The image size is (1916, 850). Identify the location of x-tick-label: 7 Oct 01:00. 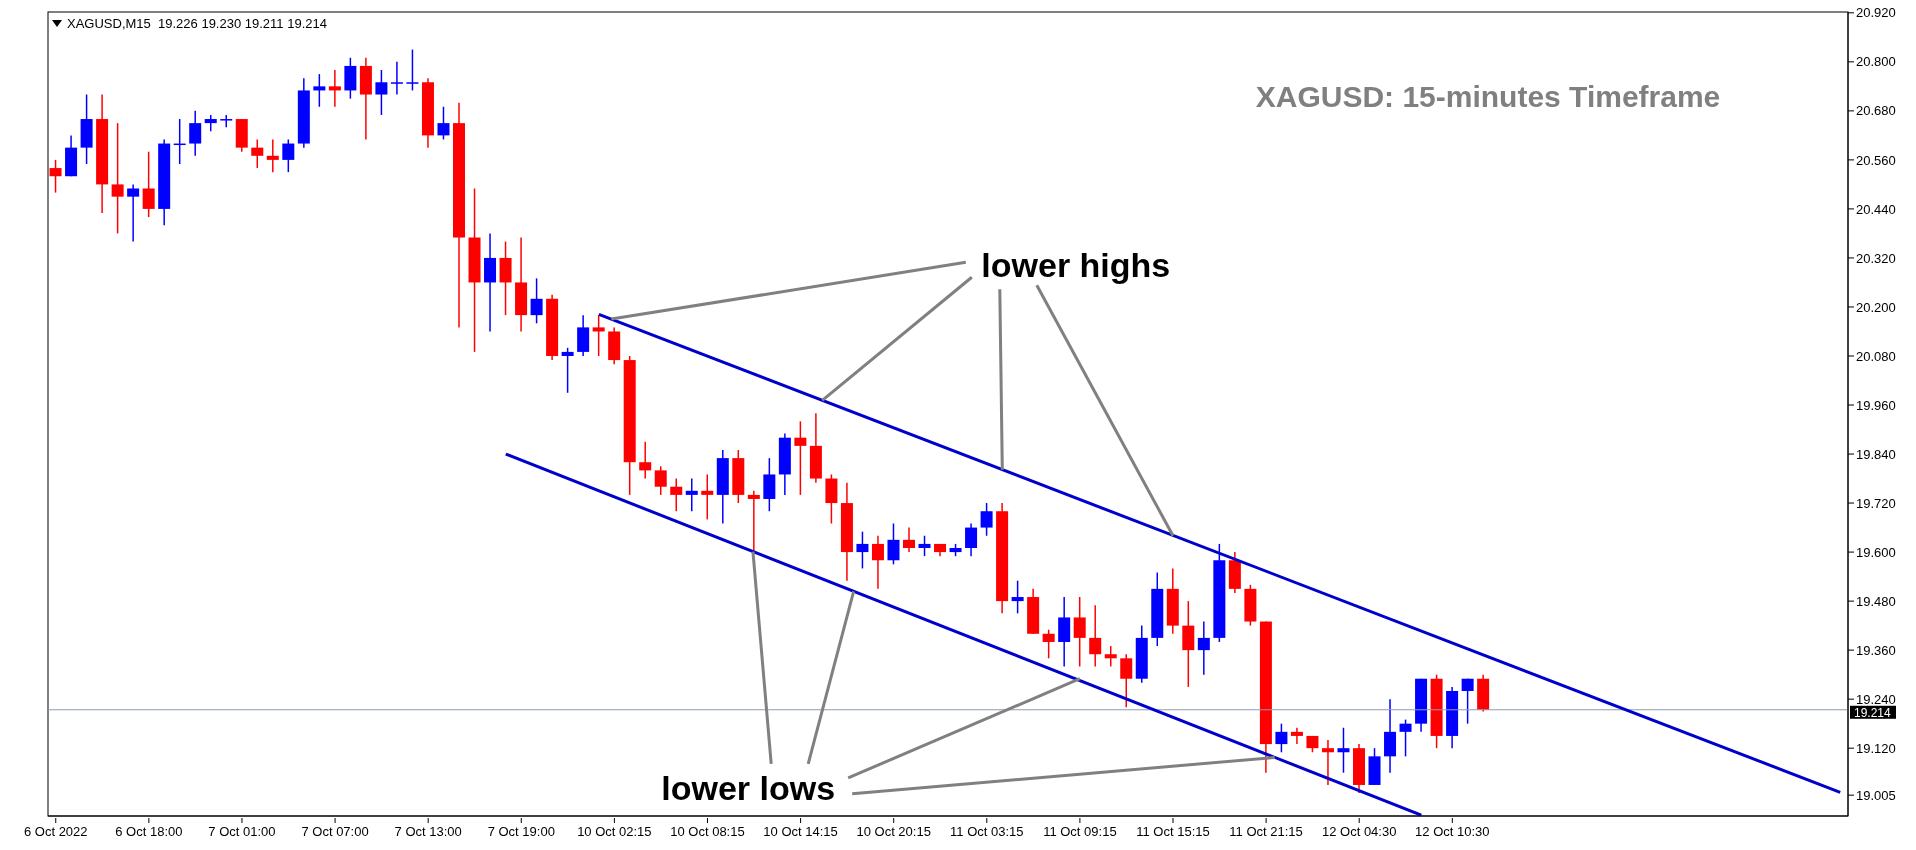
(242, 831).